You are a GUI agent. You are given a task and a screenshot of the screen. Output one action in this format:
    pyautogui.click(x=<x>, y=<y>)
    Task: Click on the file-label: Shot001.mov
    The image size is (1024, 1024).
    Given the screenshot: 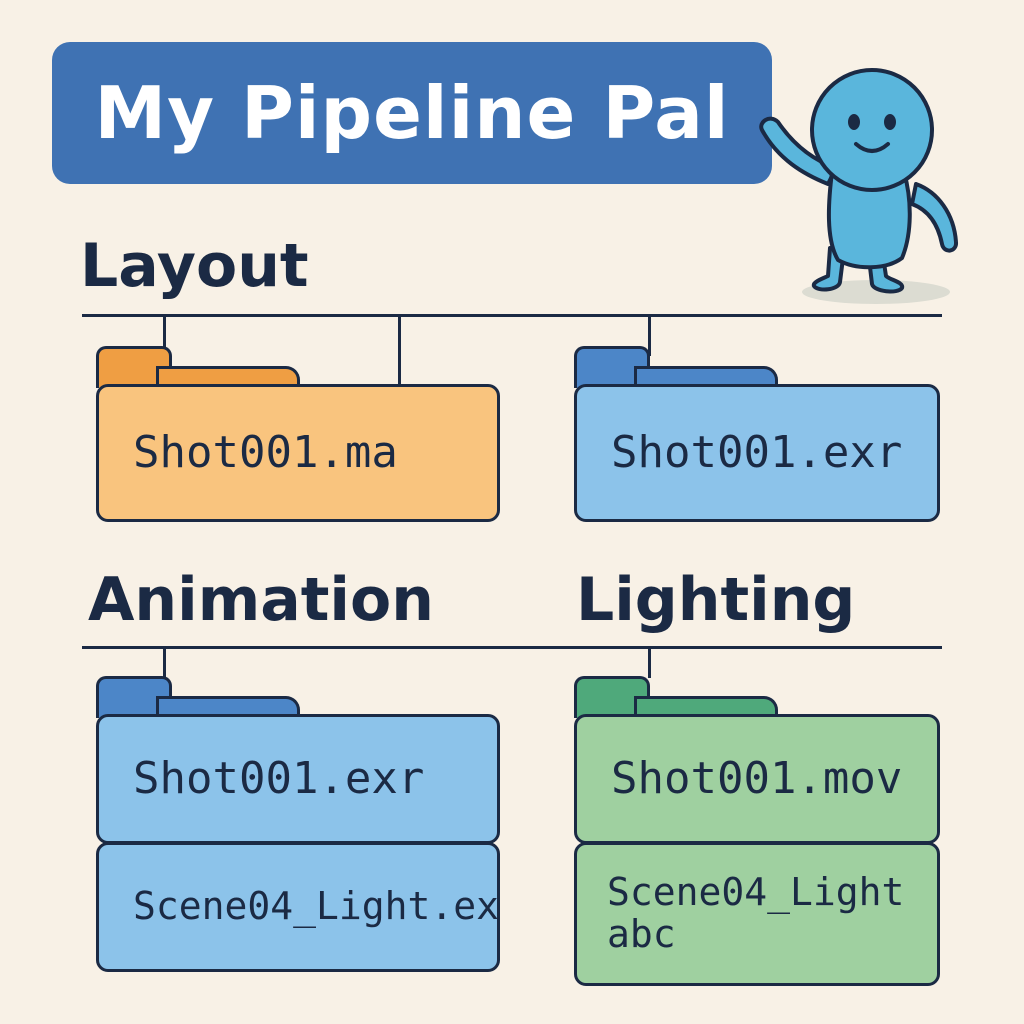 What is the action you would take?
    pyautogui.click(x=757, y=778)
    